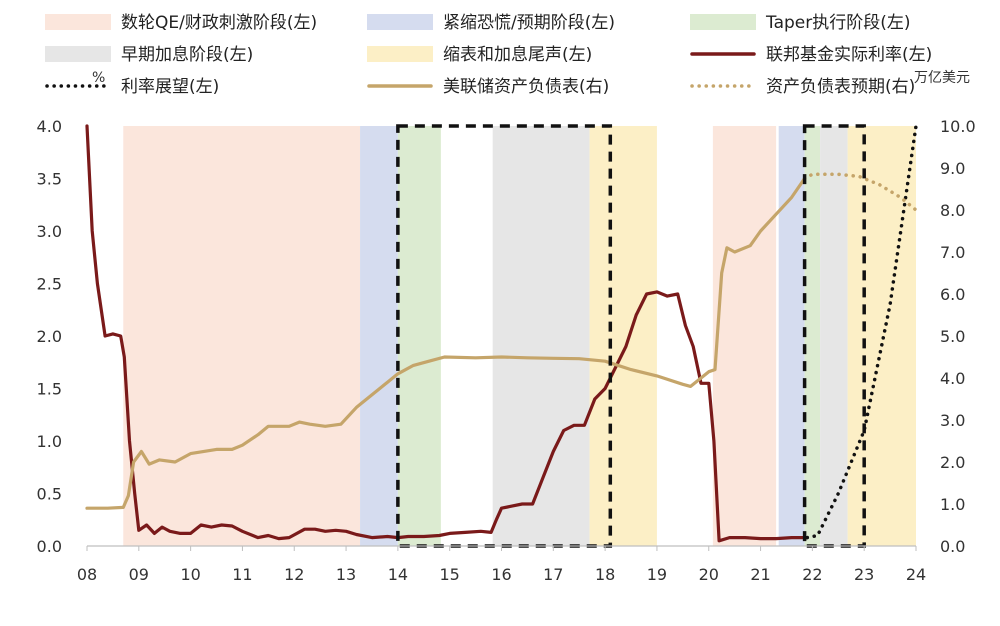  I want to click on x-tick-label: 19, so click(657, 574).